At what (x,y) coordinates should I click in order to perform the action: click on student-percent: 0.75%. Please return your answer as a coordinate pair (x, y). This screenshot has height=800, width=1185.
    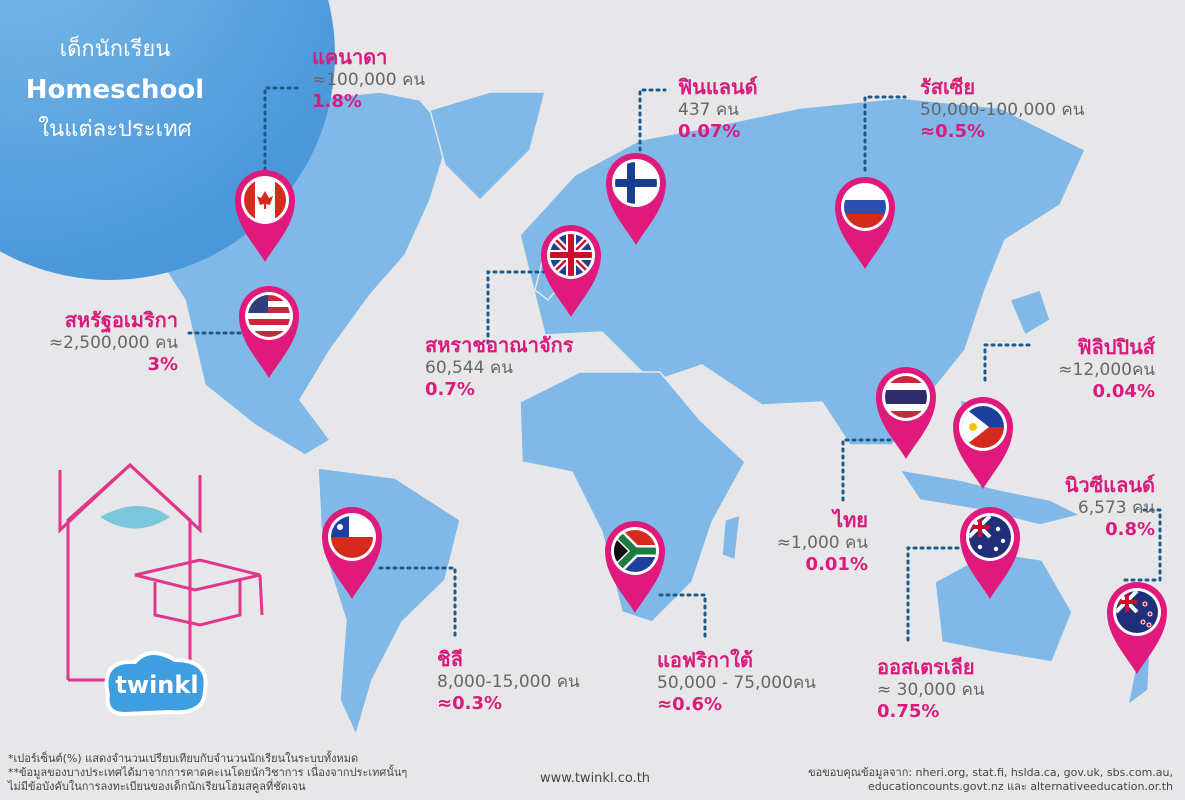
    Looking at the image, I should click on (908, 712).